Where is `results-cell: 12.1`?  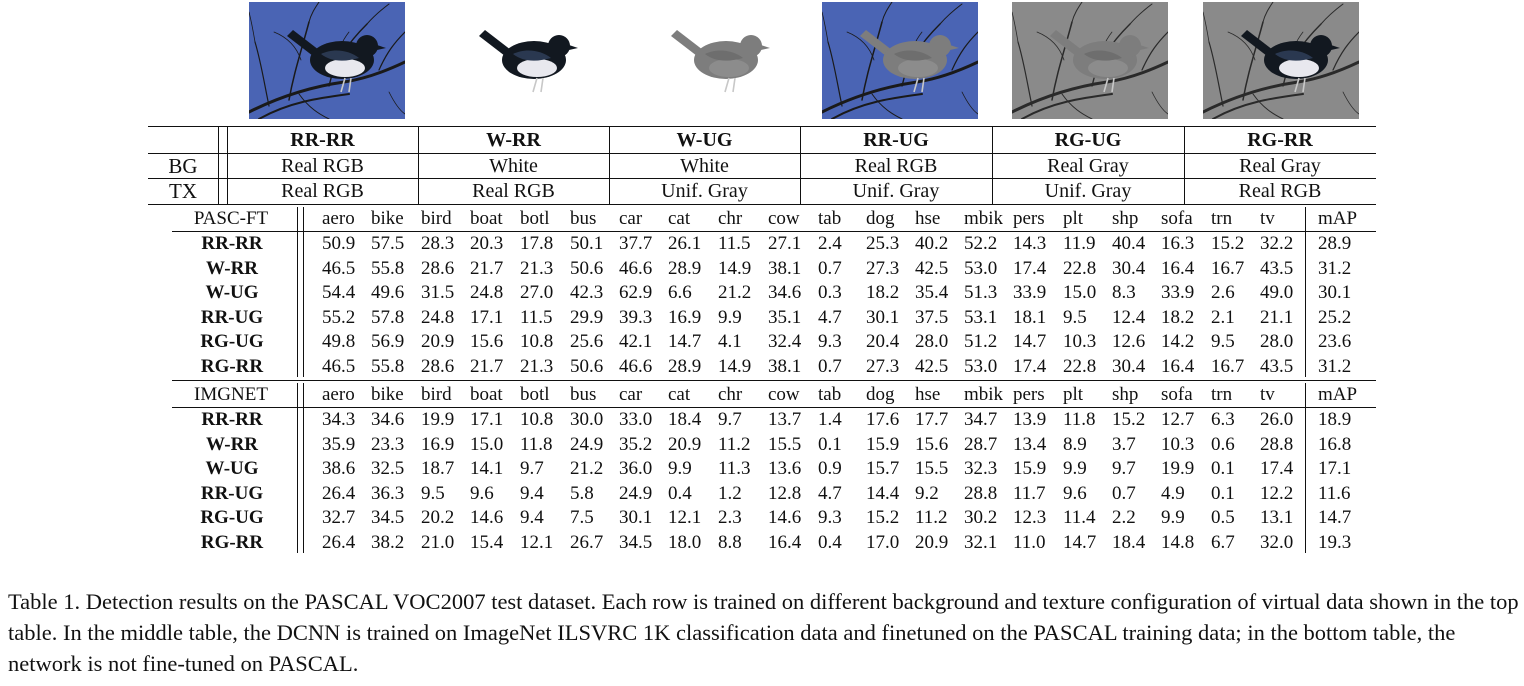
results-cell: 12.1 is located at coordinates (537, 542).